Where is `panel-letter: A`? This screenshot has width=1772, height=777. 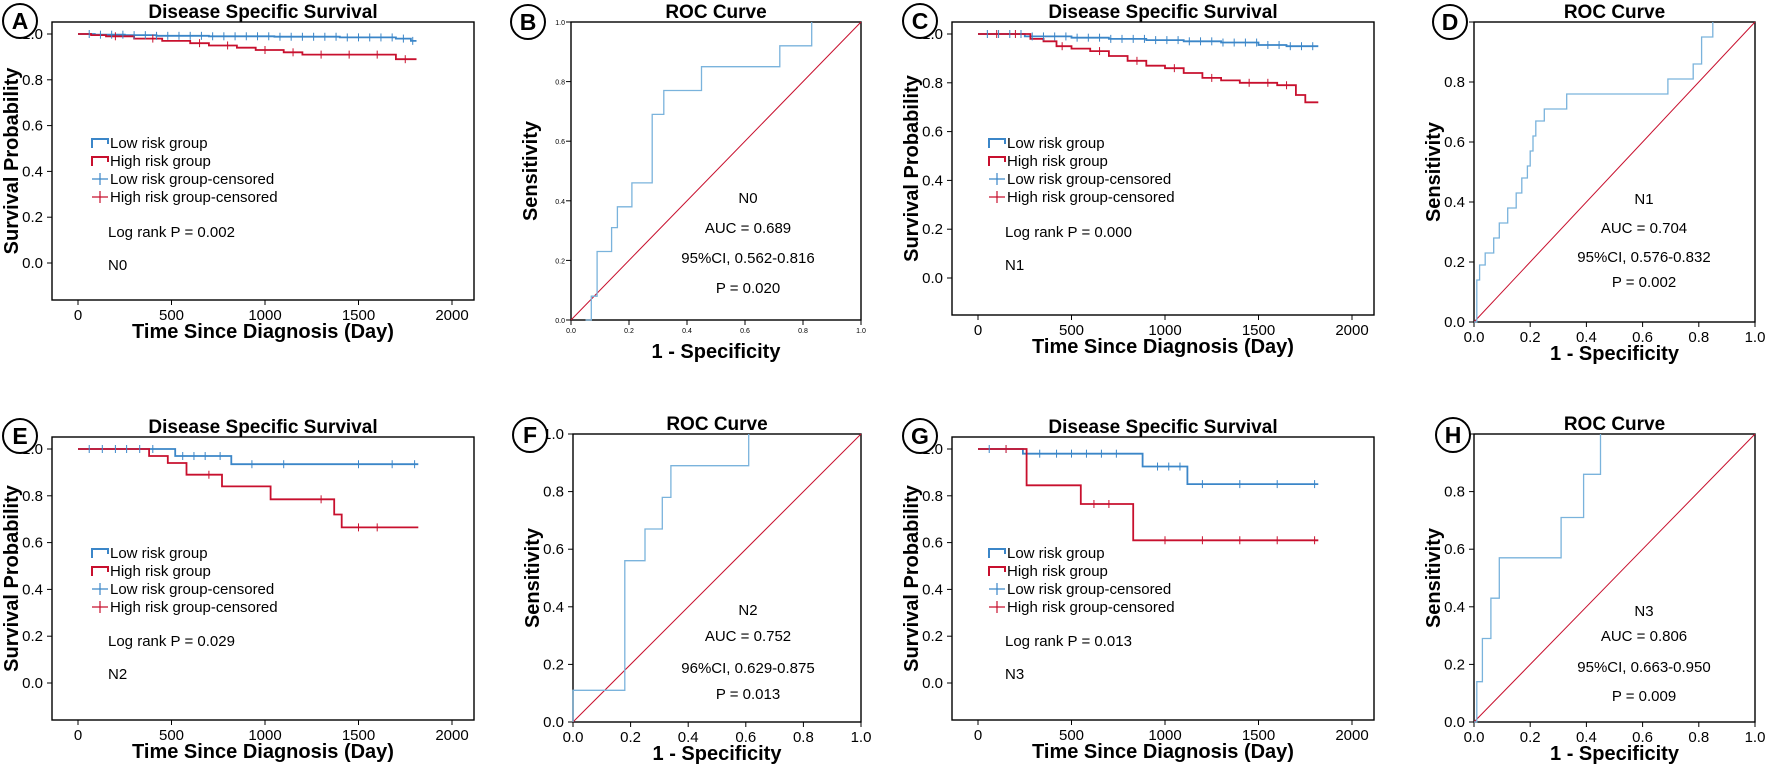 panel-letter: A is located at coordinates (20, 21).